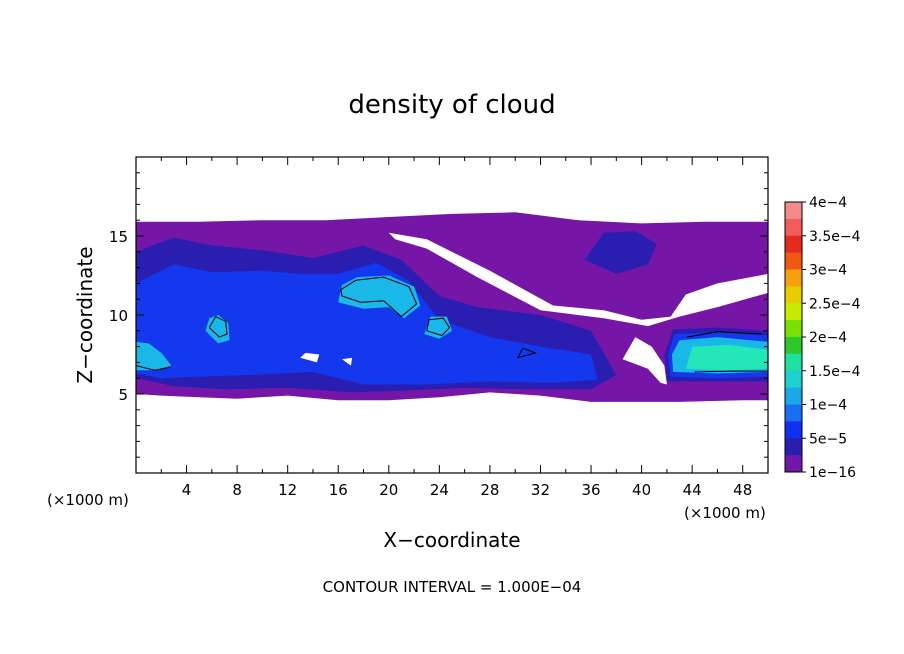  Describe the element at coordinates (835, 304) in the screenshot. I see `colorbar-label: 2.5e−4` at that location.